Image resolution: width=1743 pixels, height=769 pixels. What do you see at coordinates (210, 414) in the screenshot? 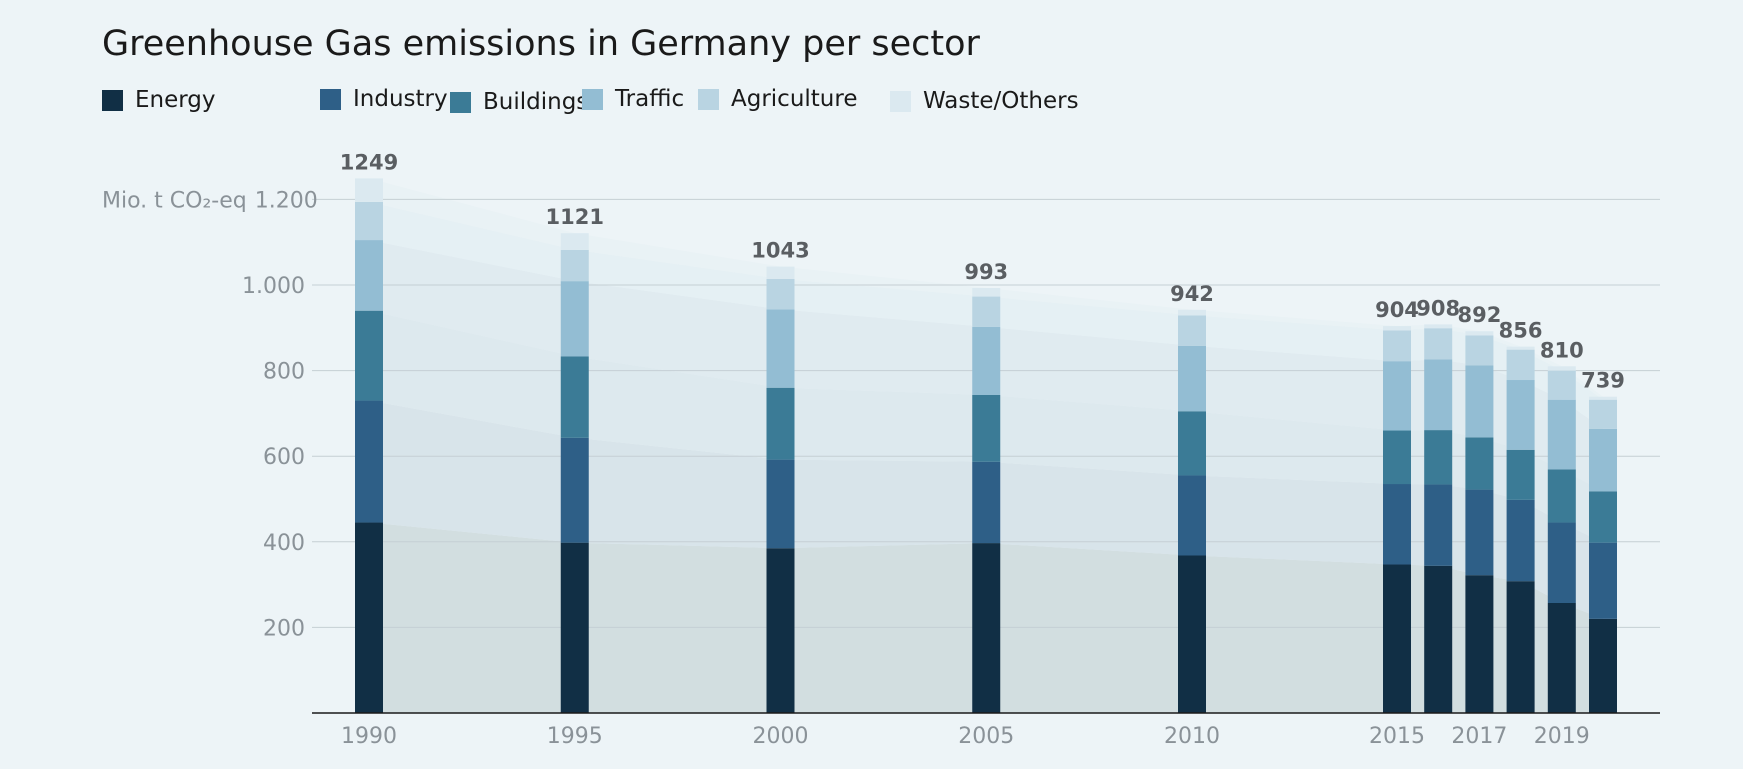
I see `y-axis: Mio. t CO₂-eq 1.200 200 400 600 800 1.000` at bounding box center [210, 414].